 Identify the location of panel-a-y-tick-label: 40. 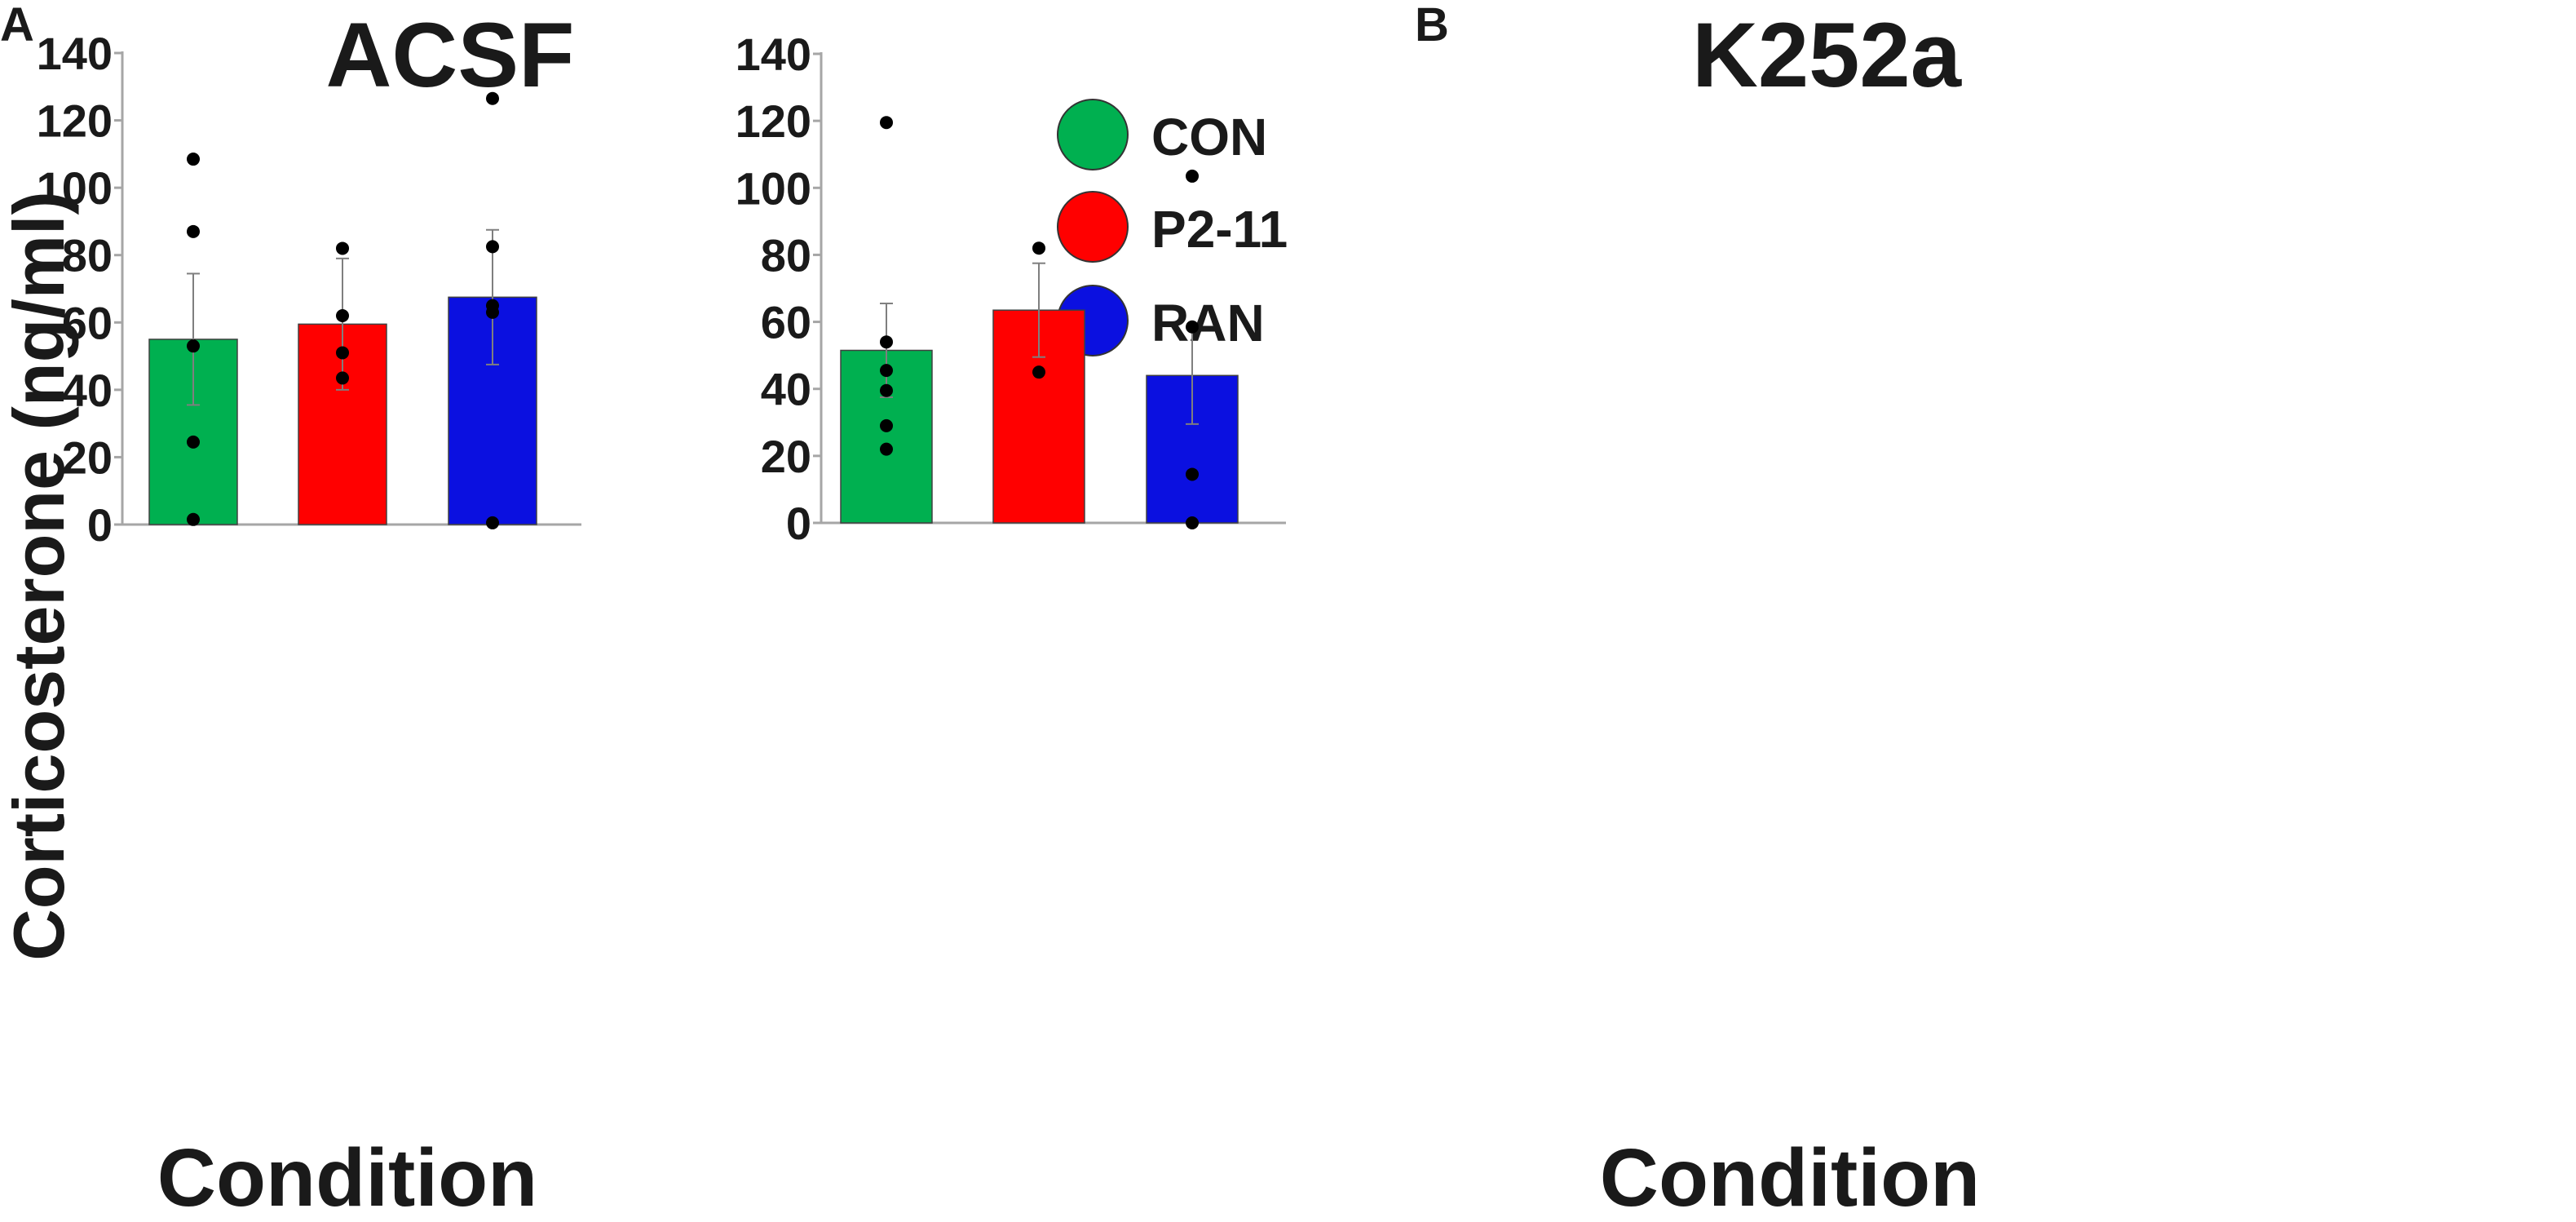
(87, 390).